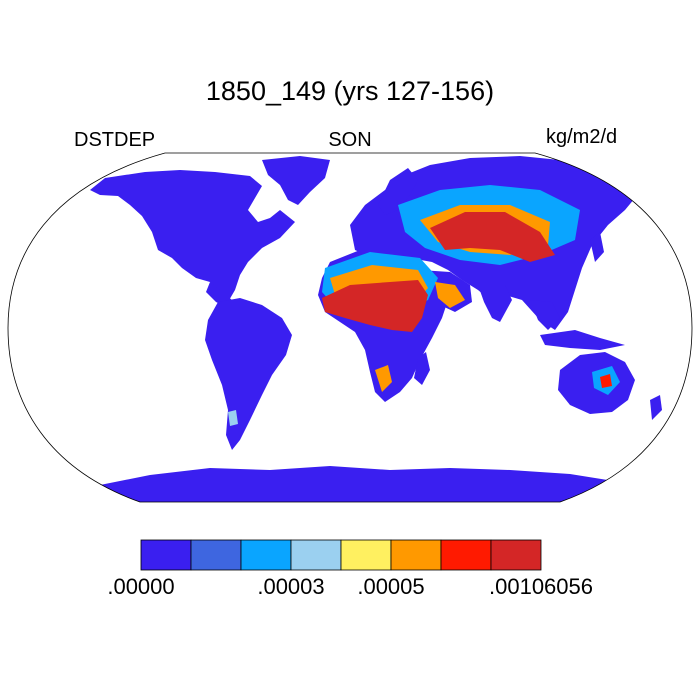  I want to click on dust-australia-core, so click(606, 381).